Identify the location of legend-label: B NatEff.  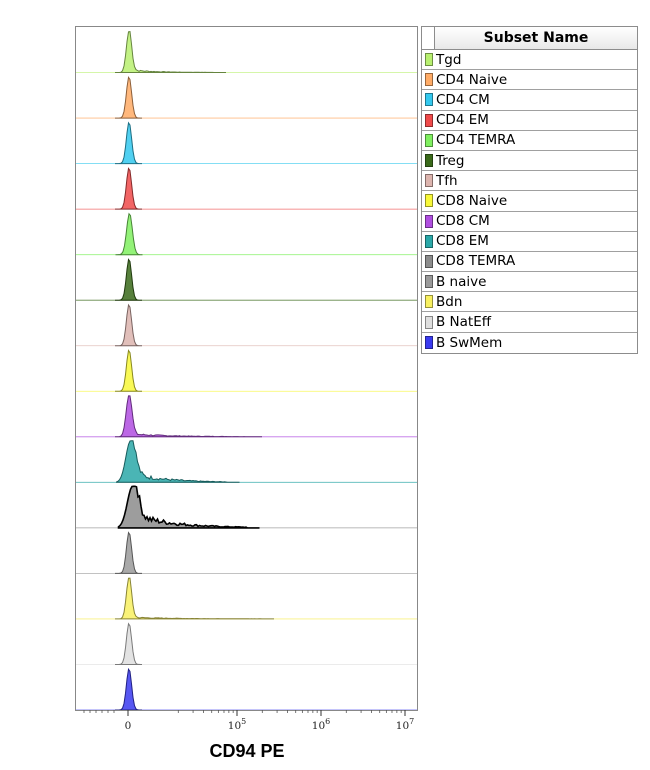
(464, 322).